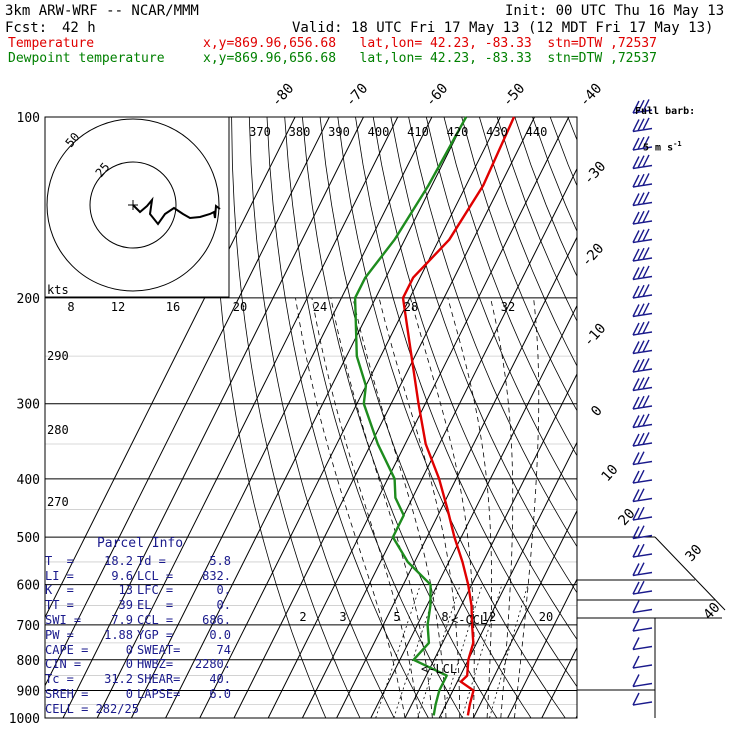 The image size is (740, 740). Describe the element at coordinates (159, 693) in the screenshot. I see `parcel-row-label2: LAPSE=` at that location.